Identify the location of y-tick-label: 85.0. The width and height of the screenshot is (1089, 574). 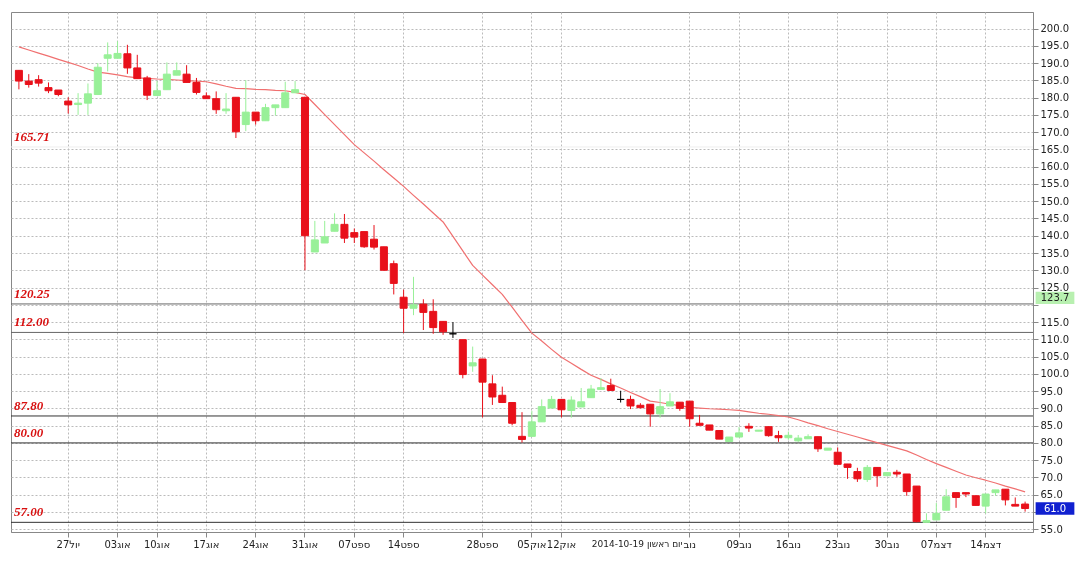
(1051, 426).